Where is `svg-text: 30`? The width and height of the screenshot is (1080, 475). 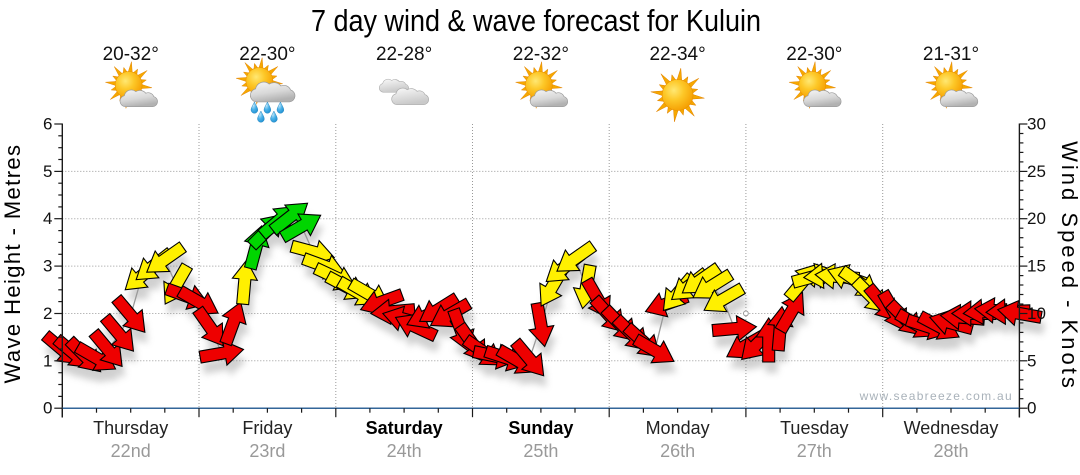
svg-text: 30 is located at coordinates (1036, 124).